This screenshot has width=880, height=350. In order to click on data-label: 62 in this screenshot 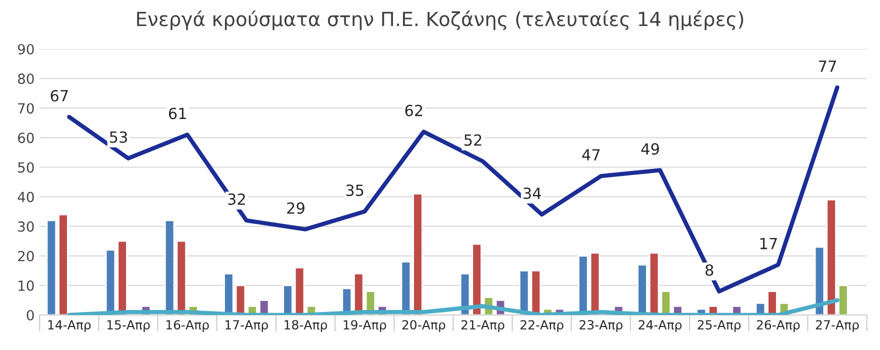, I will do `click(413, 110)`.